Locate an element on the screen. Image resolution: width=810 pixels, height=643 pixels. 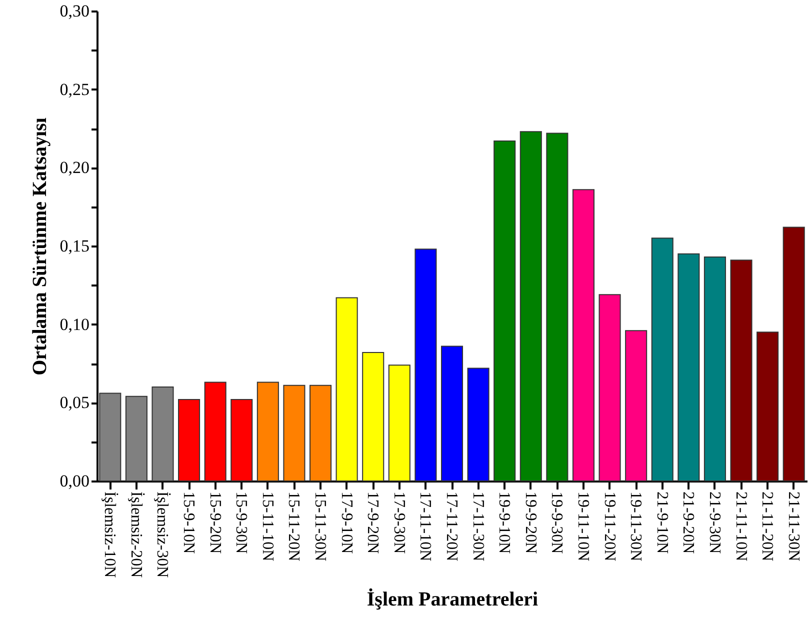
x-tick-label: 19-9-10N is located at coordinates (504, 523).